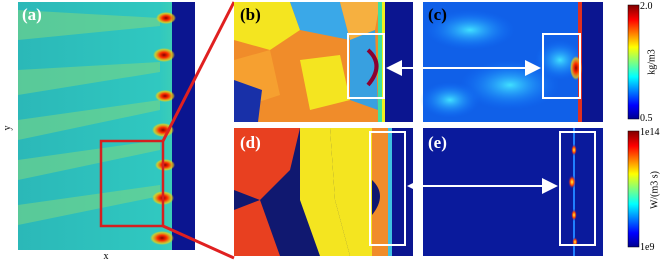  What do you see at coordinates (646, 6) in the screenshot?
I see `colorbar-max: 2.0` at bounding box center [646, 6].